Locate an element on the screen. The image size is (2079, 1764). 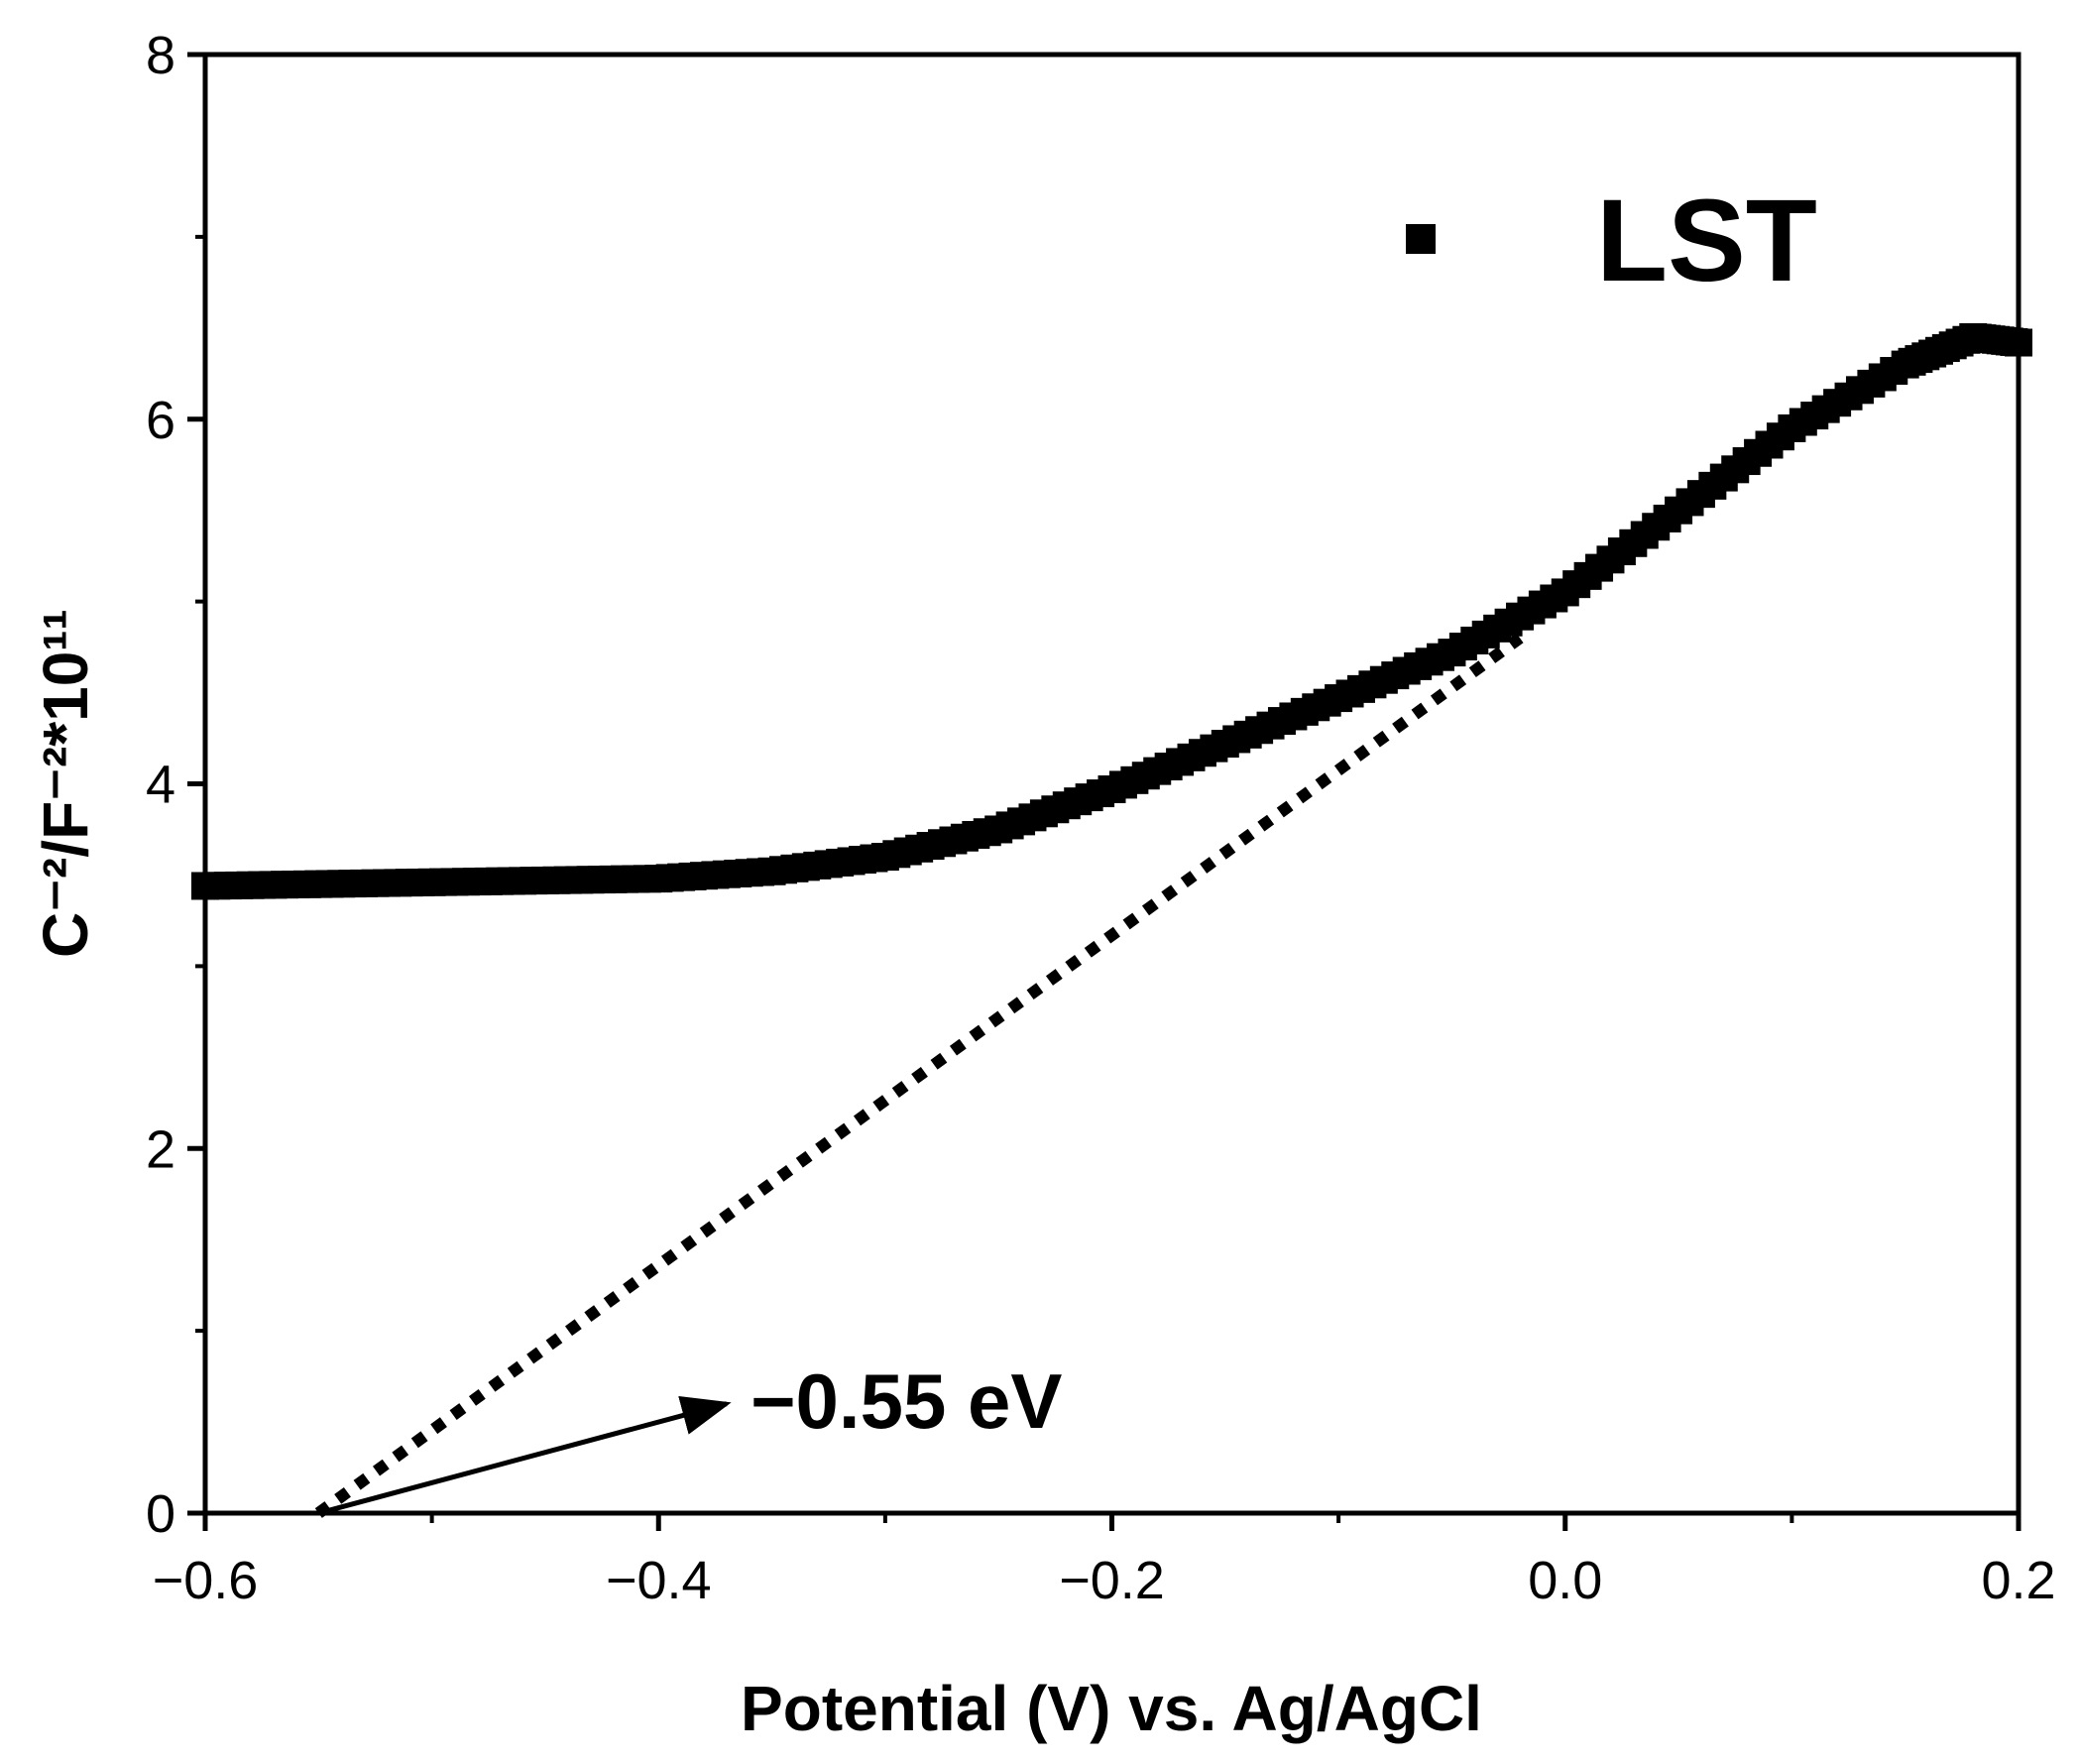
y-axis-title: C⁻²/F⁻²*10¹¹ is located at coordinates (65, 784).